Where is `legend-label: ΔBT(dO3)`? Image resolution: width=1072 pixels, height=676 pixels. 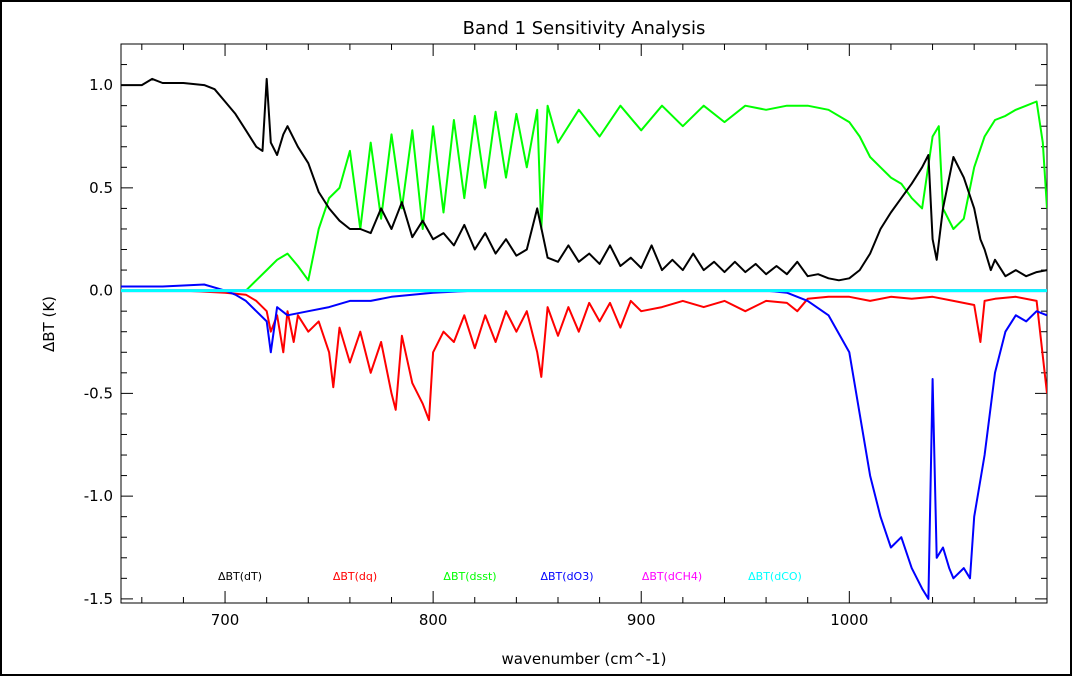 legend-label: ΔBT(dO3) is located at coordinates (566, 576).